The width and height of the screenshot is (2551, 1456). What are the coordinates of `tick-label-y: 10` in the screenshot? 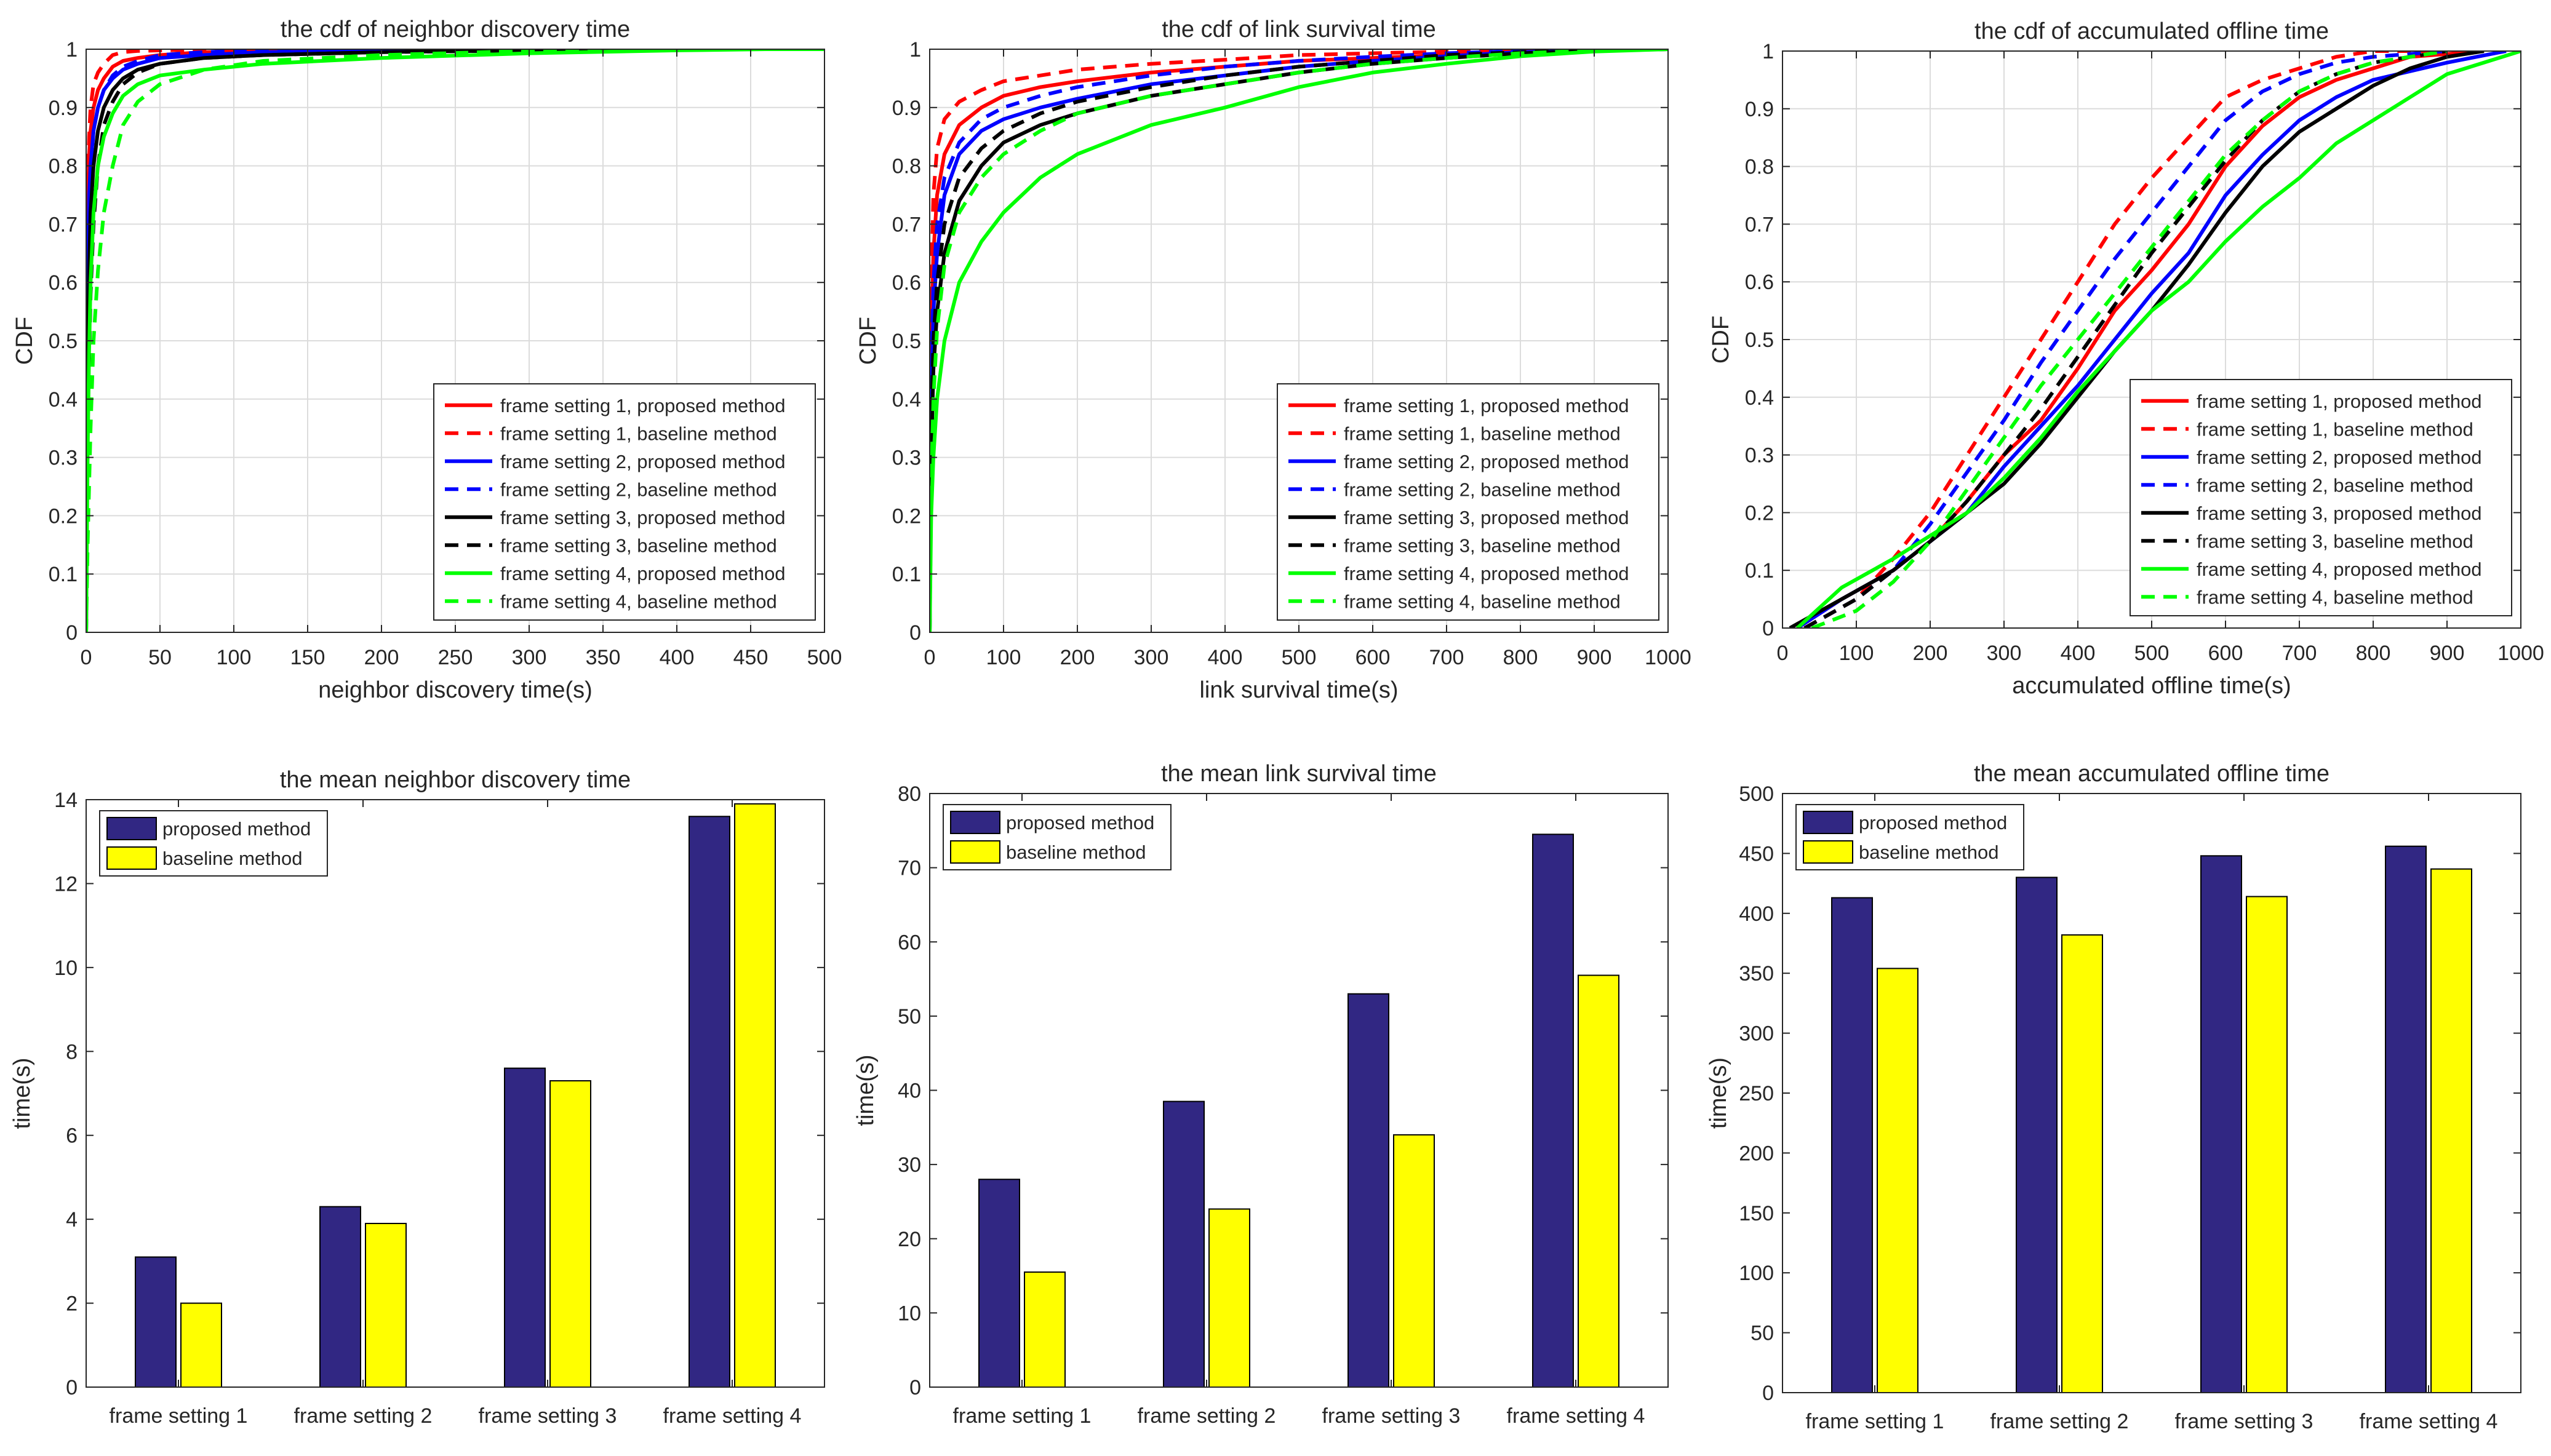 It's located at (66, 969).